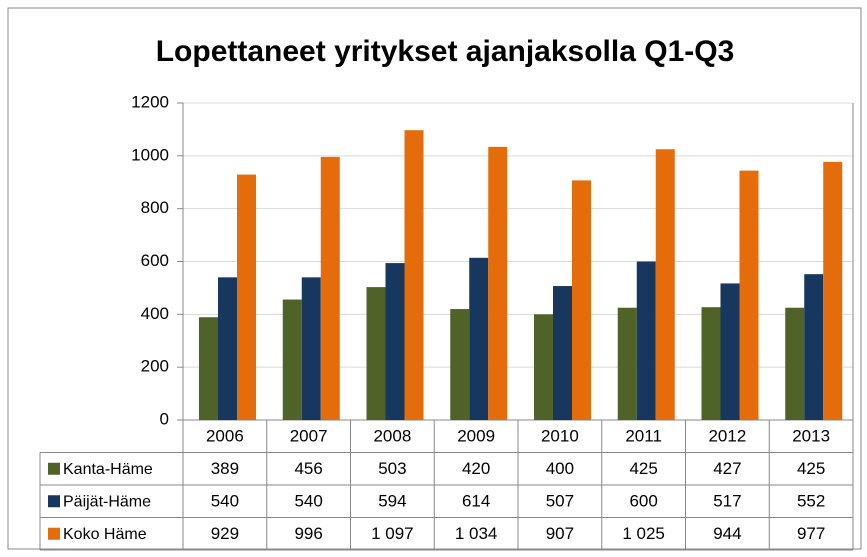 This screenshot has width=867, height=557. I want to click on data-label: 1 097, so click(392, 533).